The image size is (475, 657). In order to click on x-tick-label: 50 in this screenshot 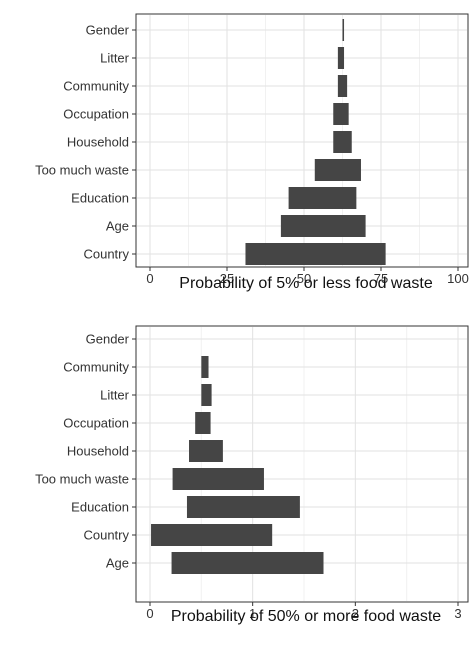, I will do `click(304, 278)`.